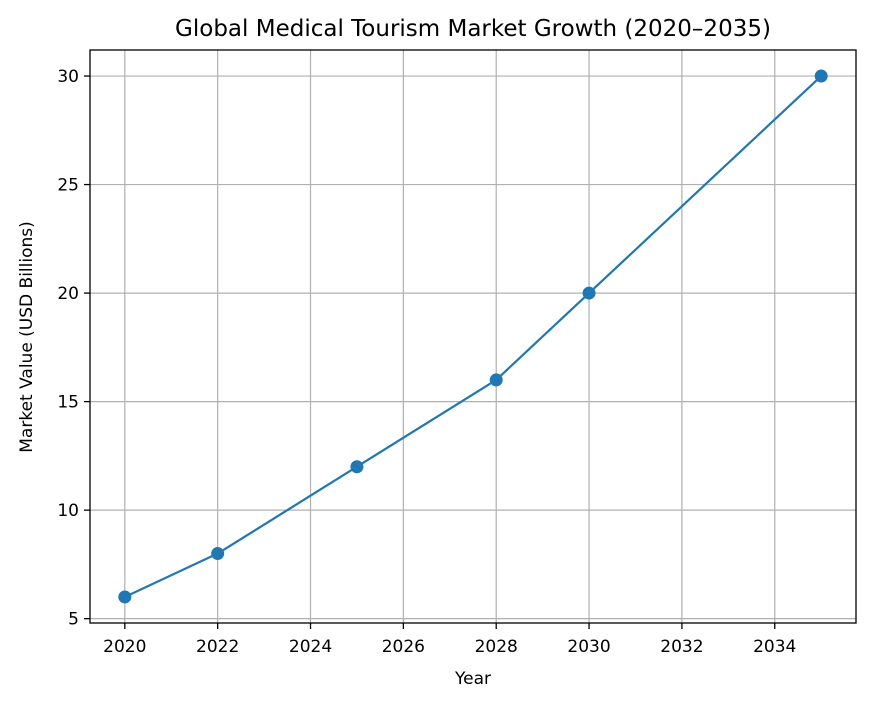  What do you see at coordinates (68, 186) in the screenshot?
I see `y-tick-label: 25` at bounding box center [68, 186].